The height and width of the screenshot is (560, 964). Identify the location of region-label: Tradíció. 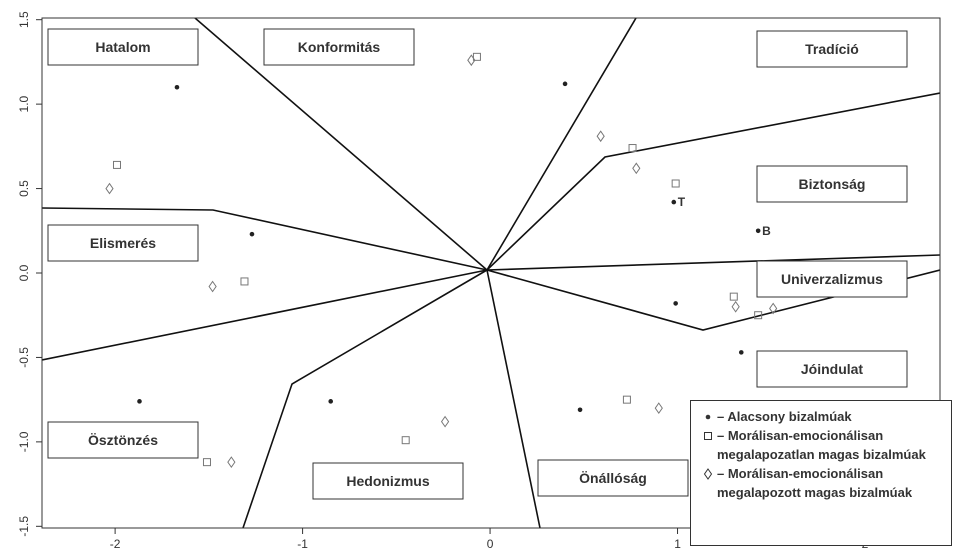
(832, 49).